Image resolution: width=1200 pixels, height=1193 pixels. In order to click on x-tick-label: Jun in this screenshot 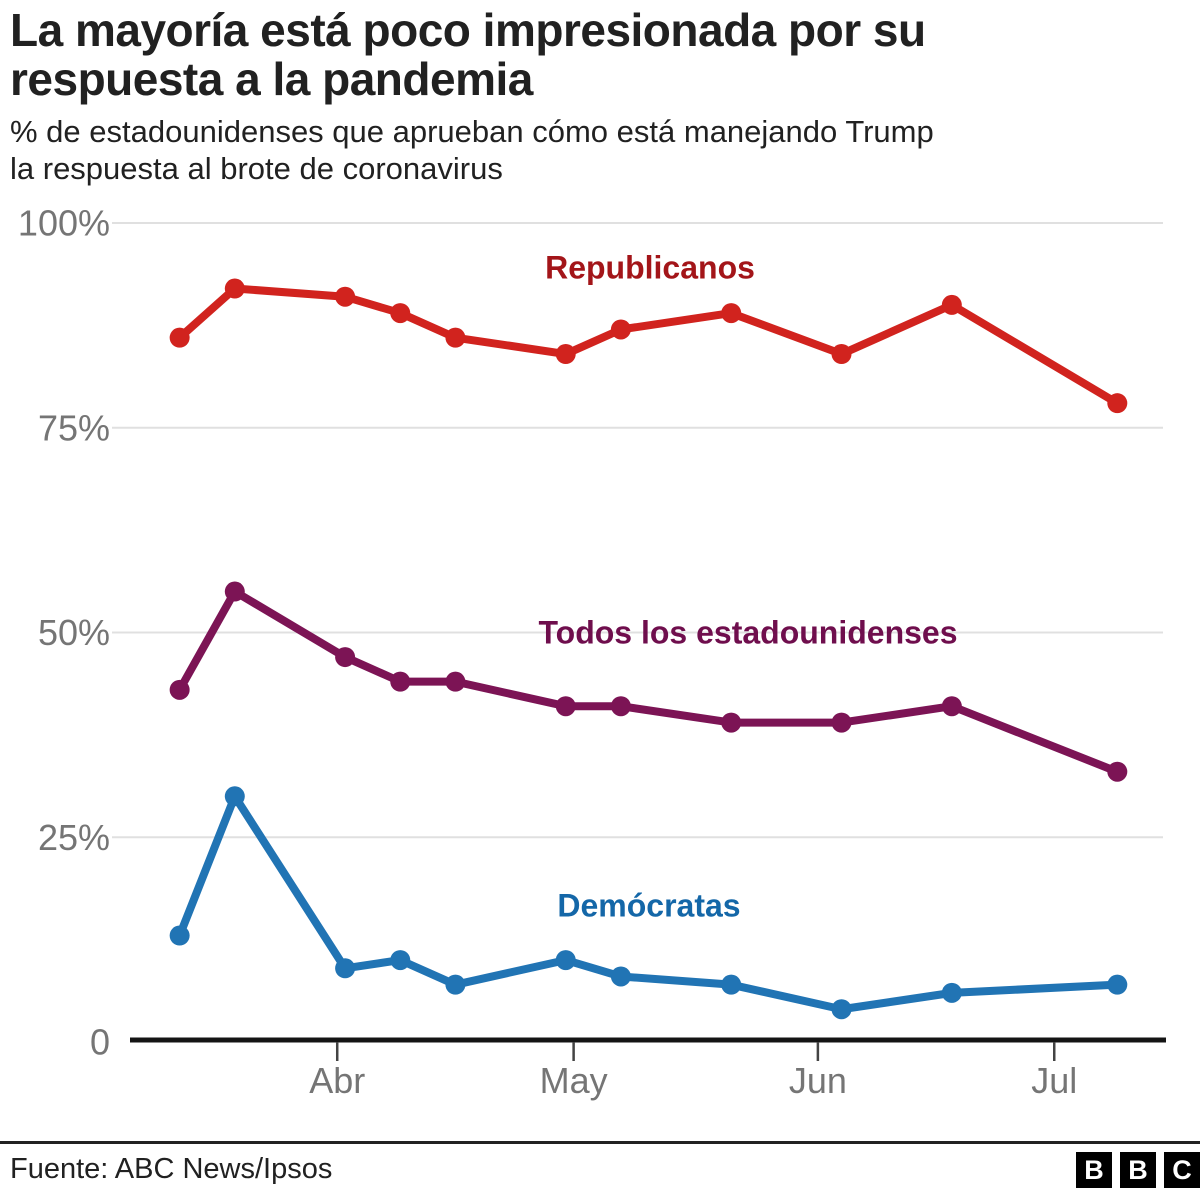, I will do `click(818, 1080)`.